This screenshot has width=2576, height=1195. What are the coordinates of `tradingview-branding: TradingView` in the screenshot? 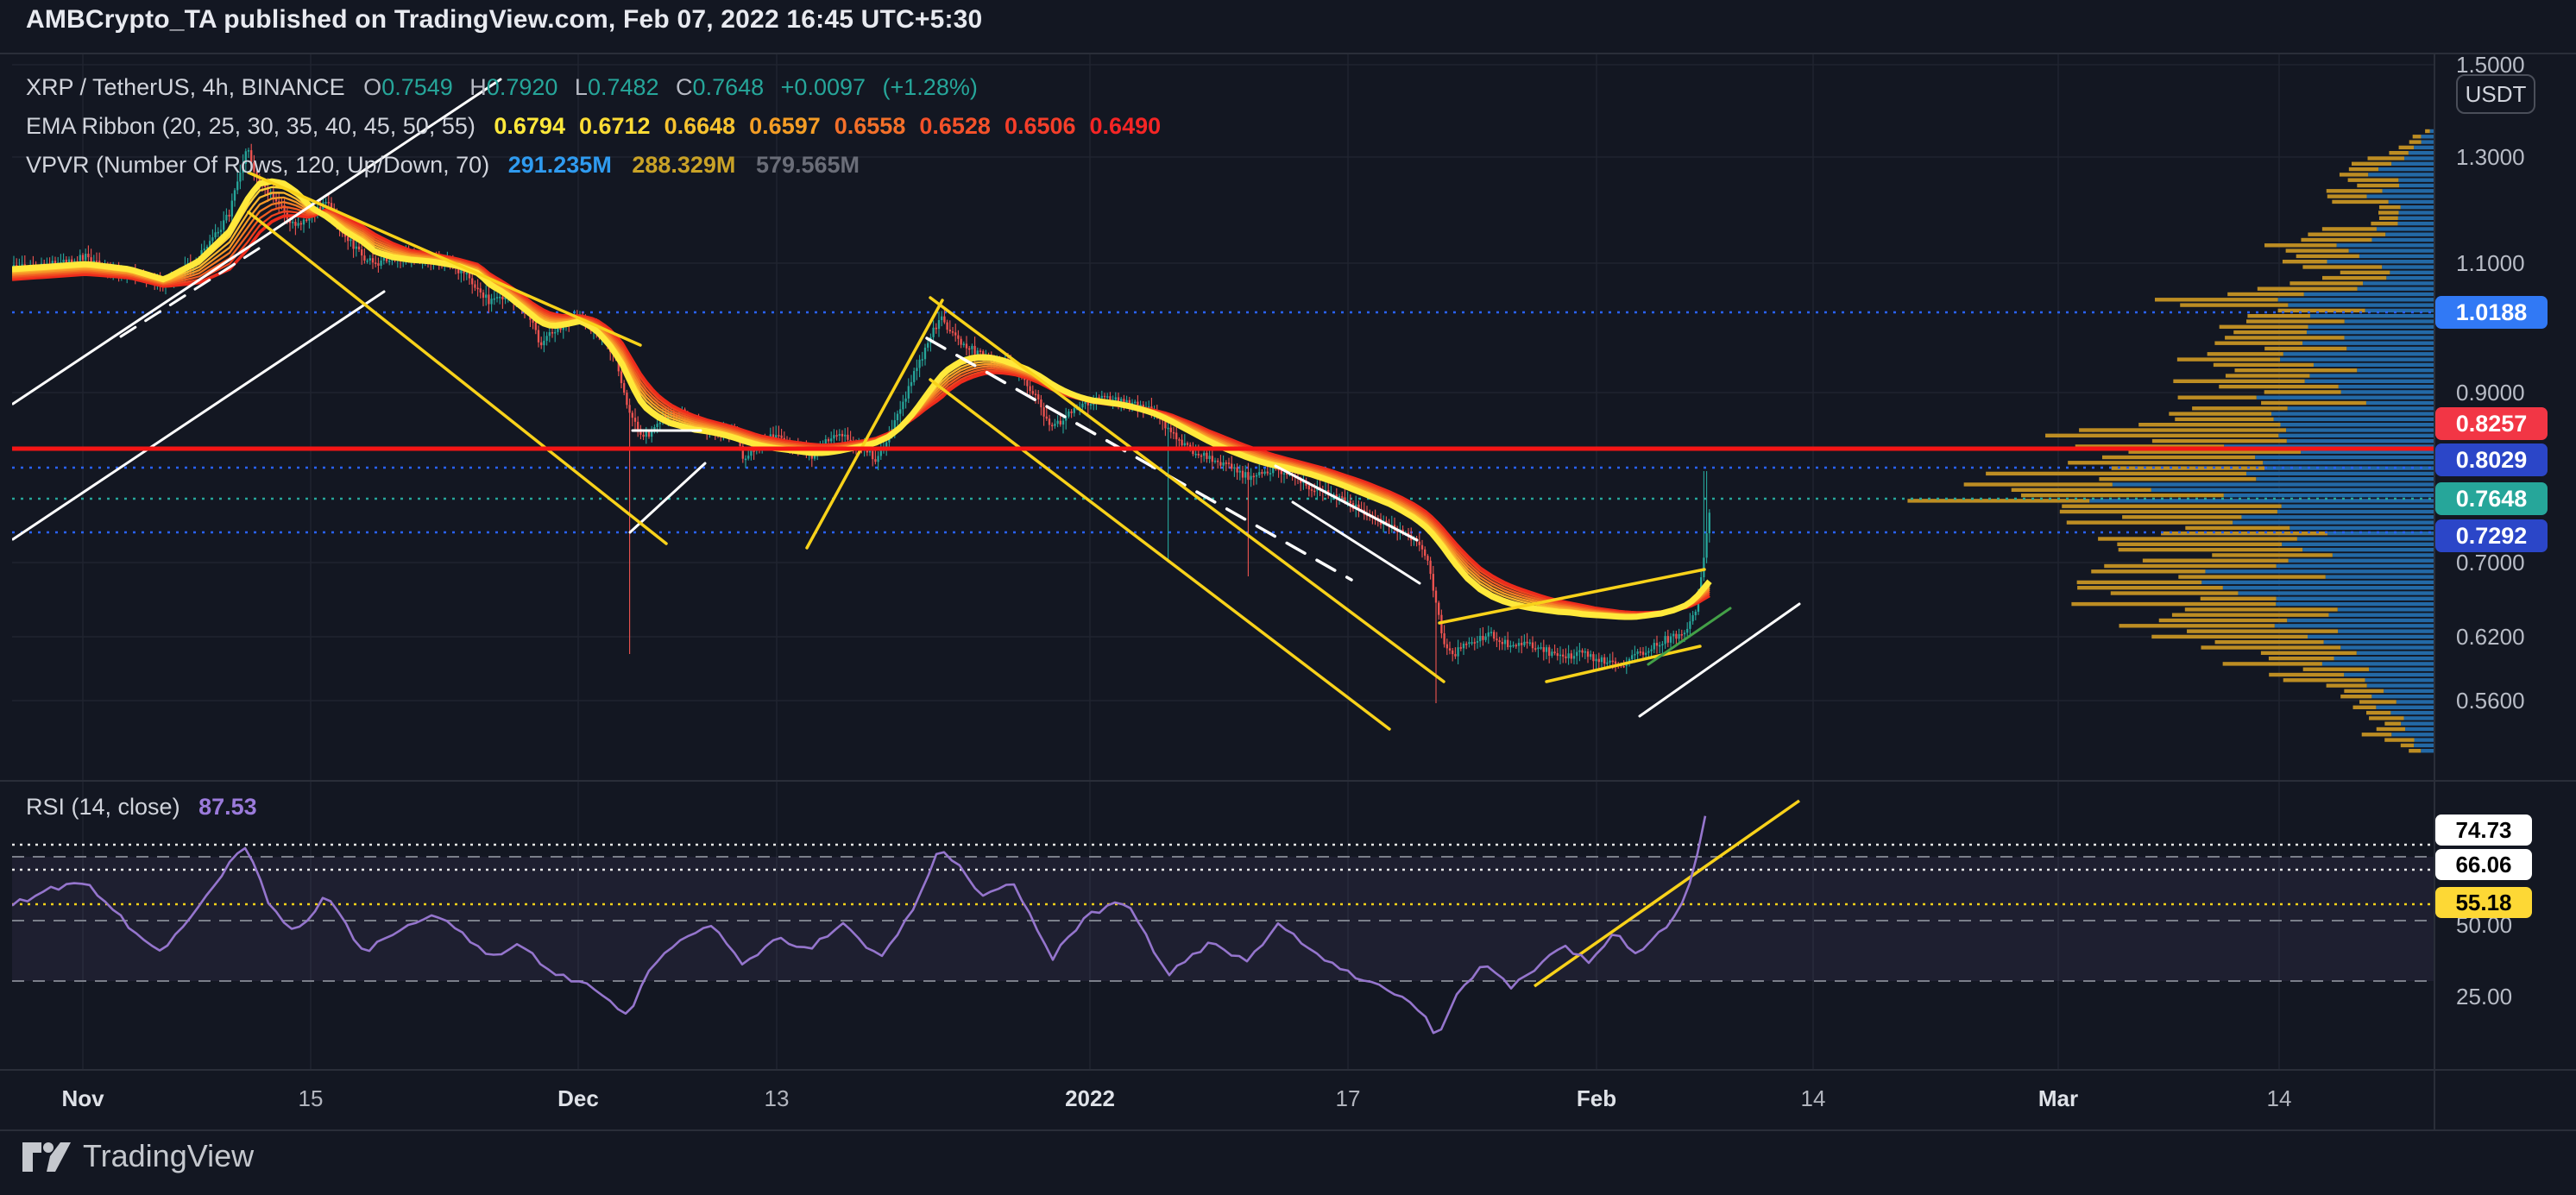 It's located at (138, 1156).